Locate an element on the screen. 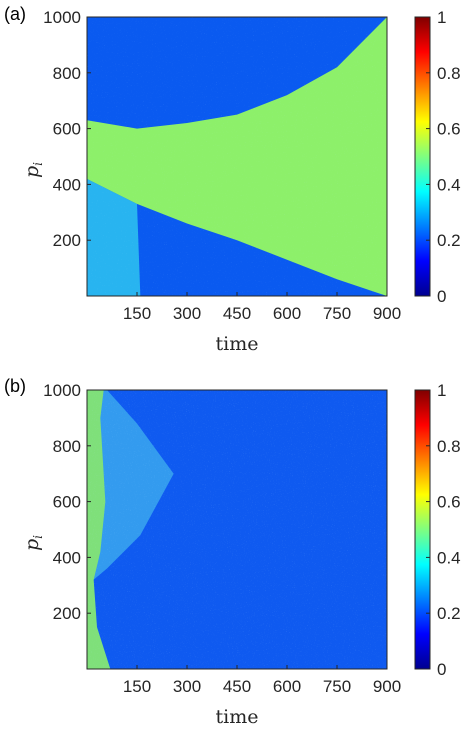 Image resolution: width=474 pixels, height=730 pixels. colorbar-tick-label-a: 0.4 is located at coordinates (449, 184).